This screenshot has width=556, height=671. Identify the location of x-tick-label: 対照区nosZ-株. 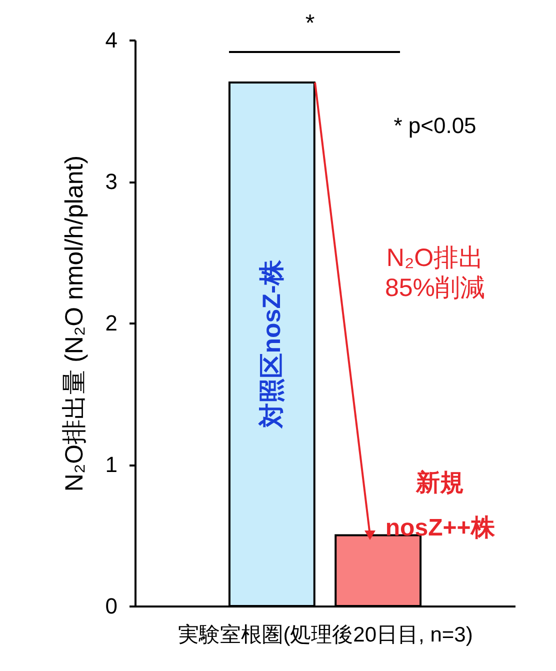
(272, 344).